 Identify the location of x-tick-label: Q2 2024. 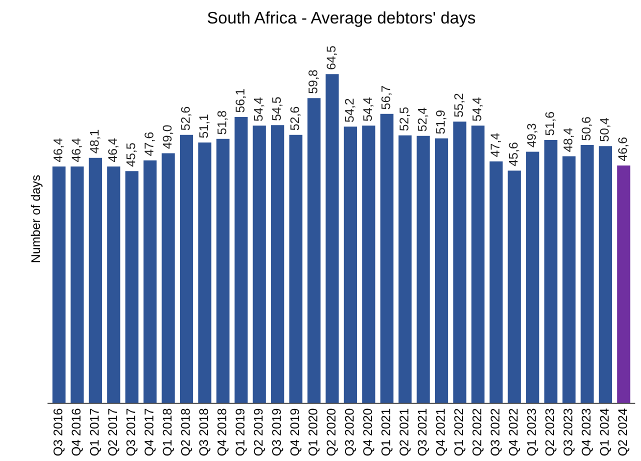
(624, 432).